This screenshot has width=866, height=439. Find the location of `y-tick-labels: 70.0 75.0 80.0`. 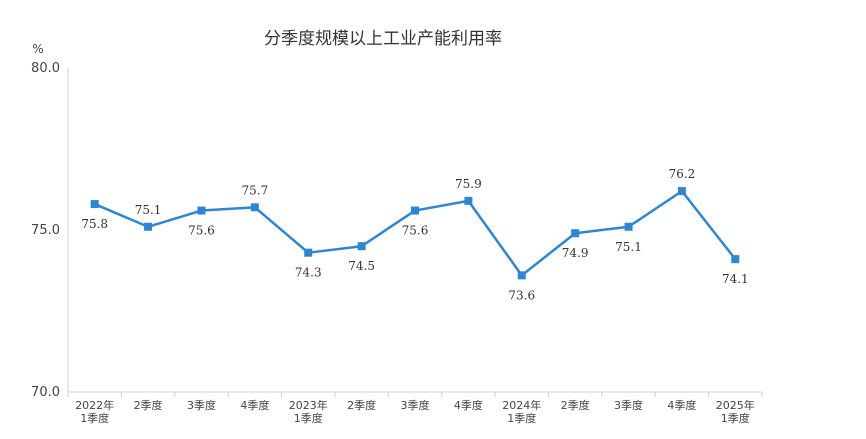

y-tick-labels: 70.0 75.0 80.0 is located at coordinates (45, 230).